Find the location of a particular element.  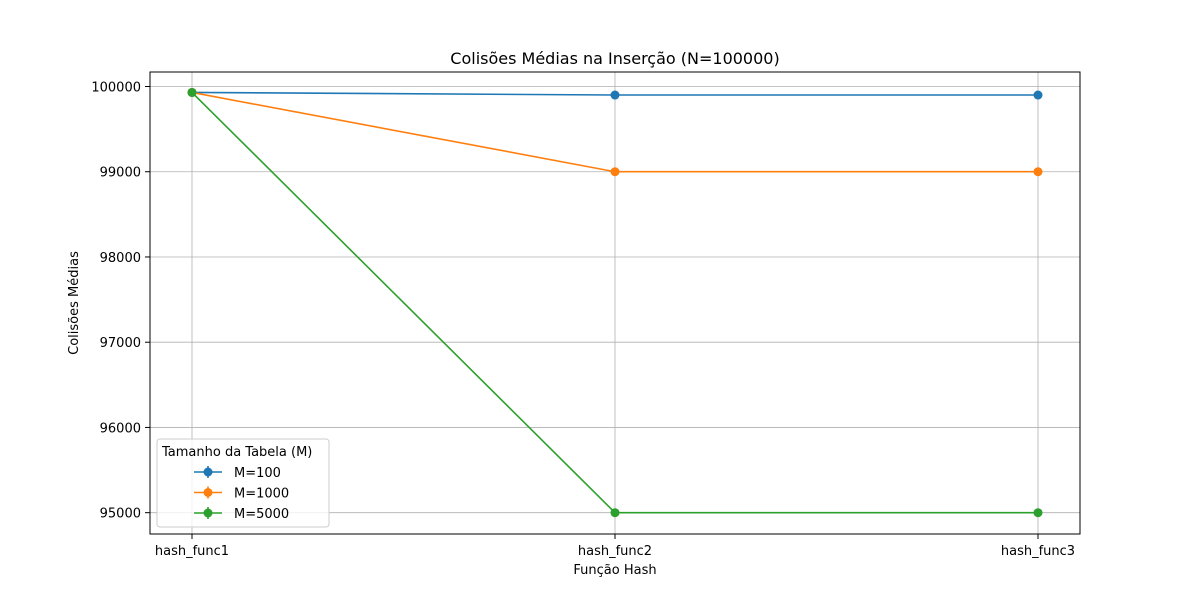

x-axis-label: Função Hash is located at coordinates (614, 570).